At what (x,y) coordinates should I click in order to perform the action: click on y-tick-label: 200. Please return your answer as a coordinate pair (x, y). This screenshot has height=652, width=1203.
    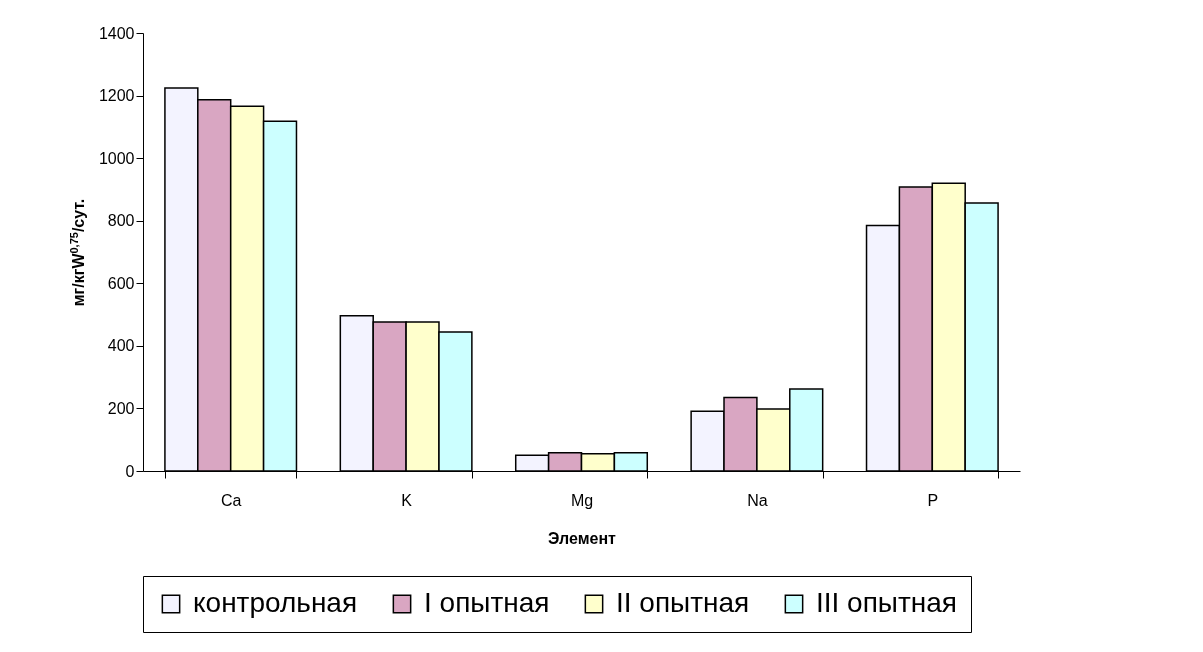
    Looking at the image, I should click on (121, 408).